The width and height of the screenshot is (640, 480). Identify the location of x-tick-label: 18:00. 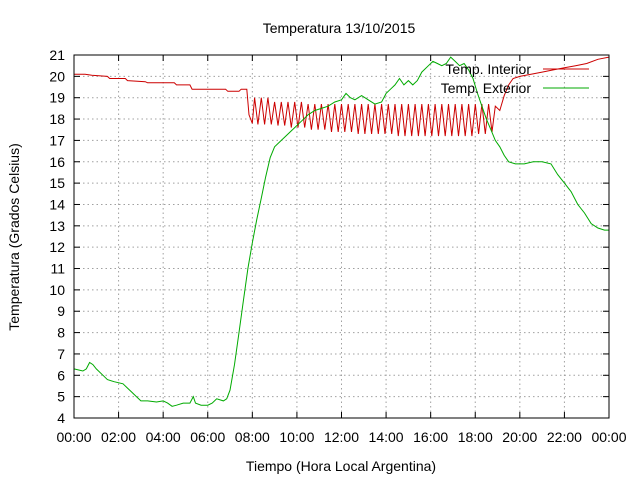
(475, 437).